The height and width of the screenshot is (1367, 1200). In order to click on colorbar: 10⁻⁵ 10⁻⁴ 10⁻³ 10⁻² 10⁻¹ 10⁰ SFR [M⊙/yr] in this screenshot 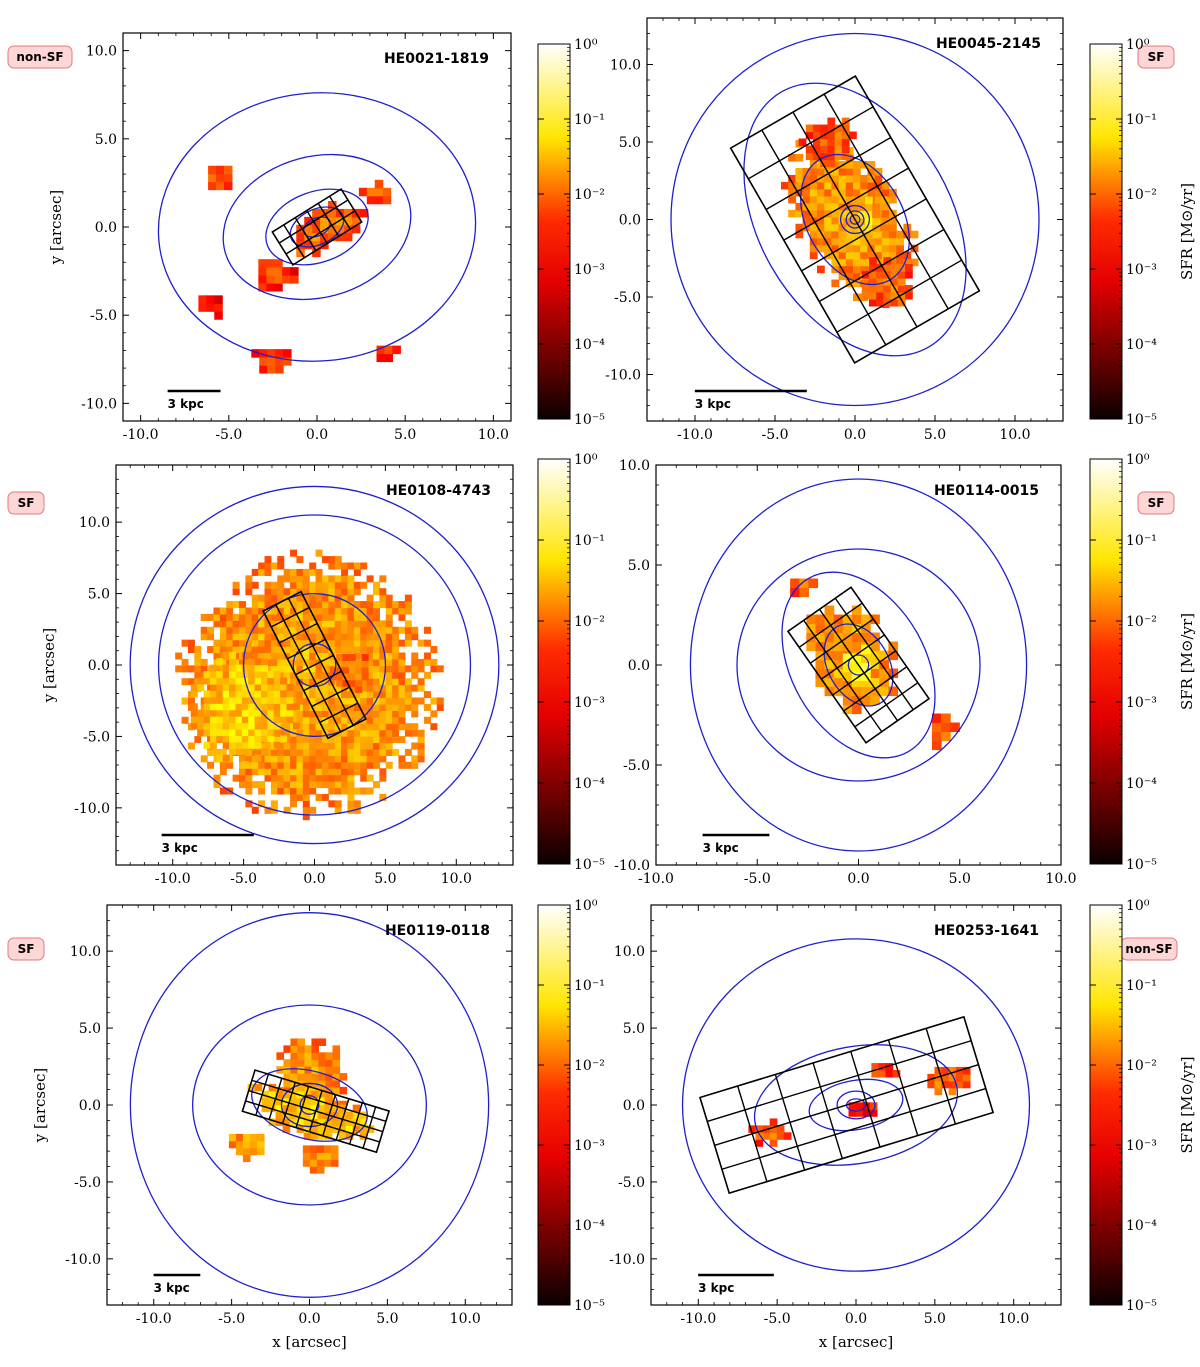, I will do `click(1142, 232)`.